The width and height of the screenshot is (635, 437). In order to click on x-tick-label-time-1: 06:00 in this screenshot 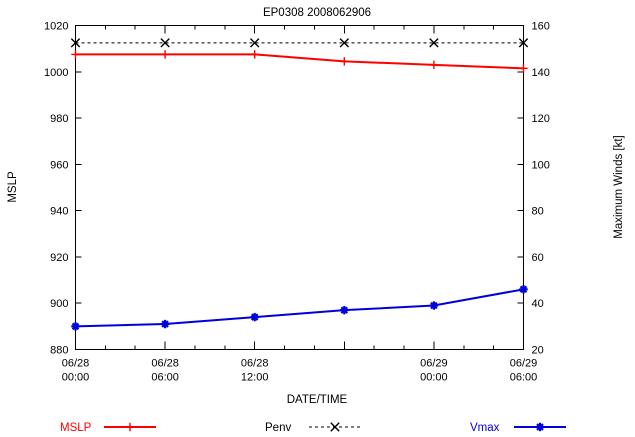, I will do `click(165, 378)`.